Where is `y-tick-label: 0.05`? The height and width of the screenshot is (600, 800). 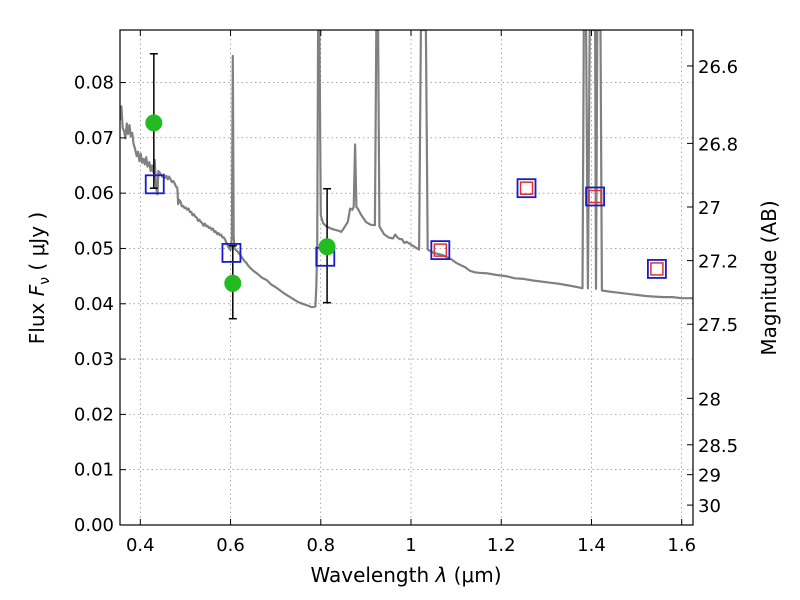
y-tick-label: 0.05 is located at coordinates (94, 248).